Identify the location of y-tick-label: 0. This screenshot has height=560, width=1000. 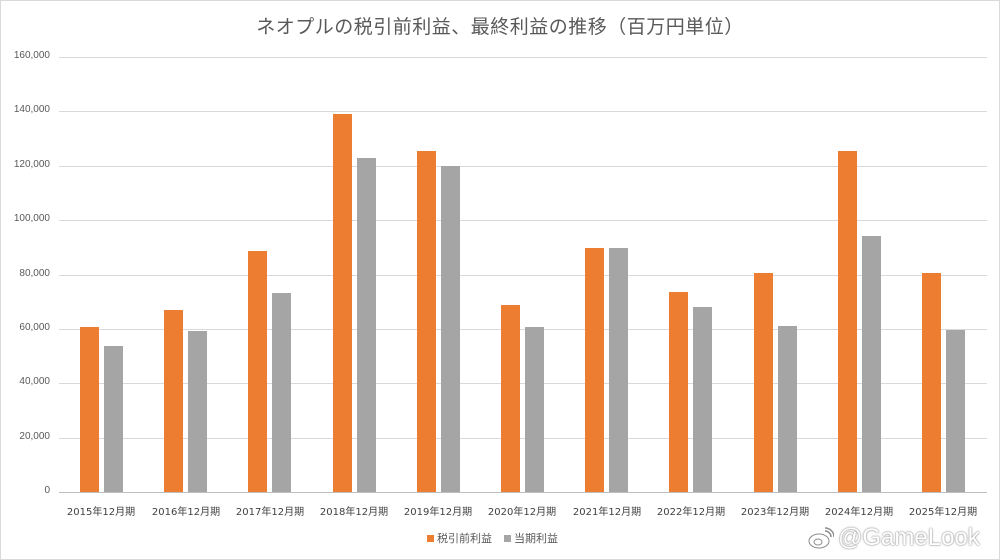
(47, 490).